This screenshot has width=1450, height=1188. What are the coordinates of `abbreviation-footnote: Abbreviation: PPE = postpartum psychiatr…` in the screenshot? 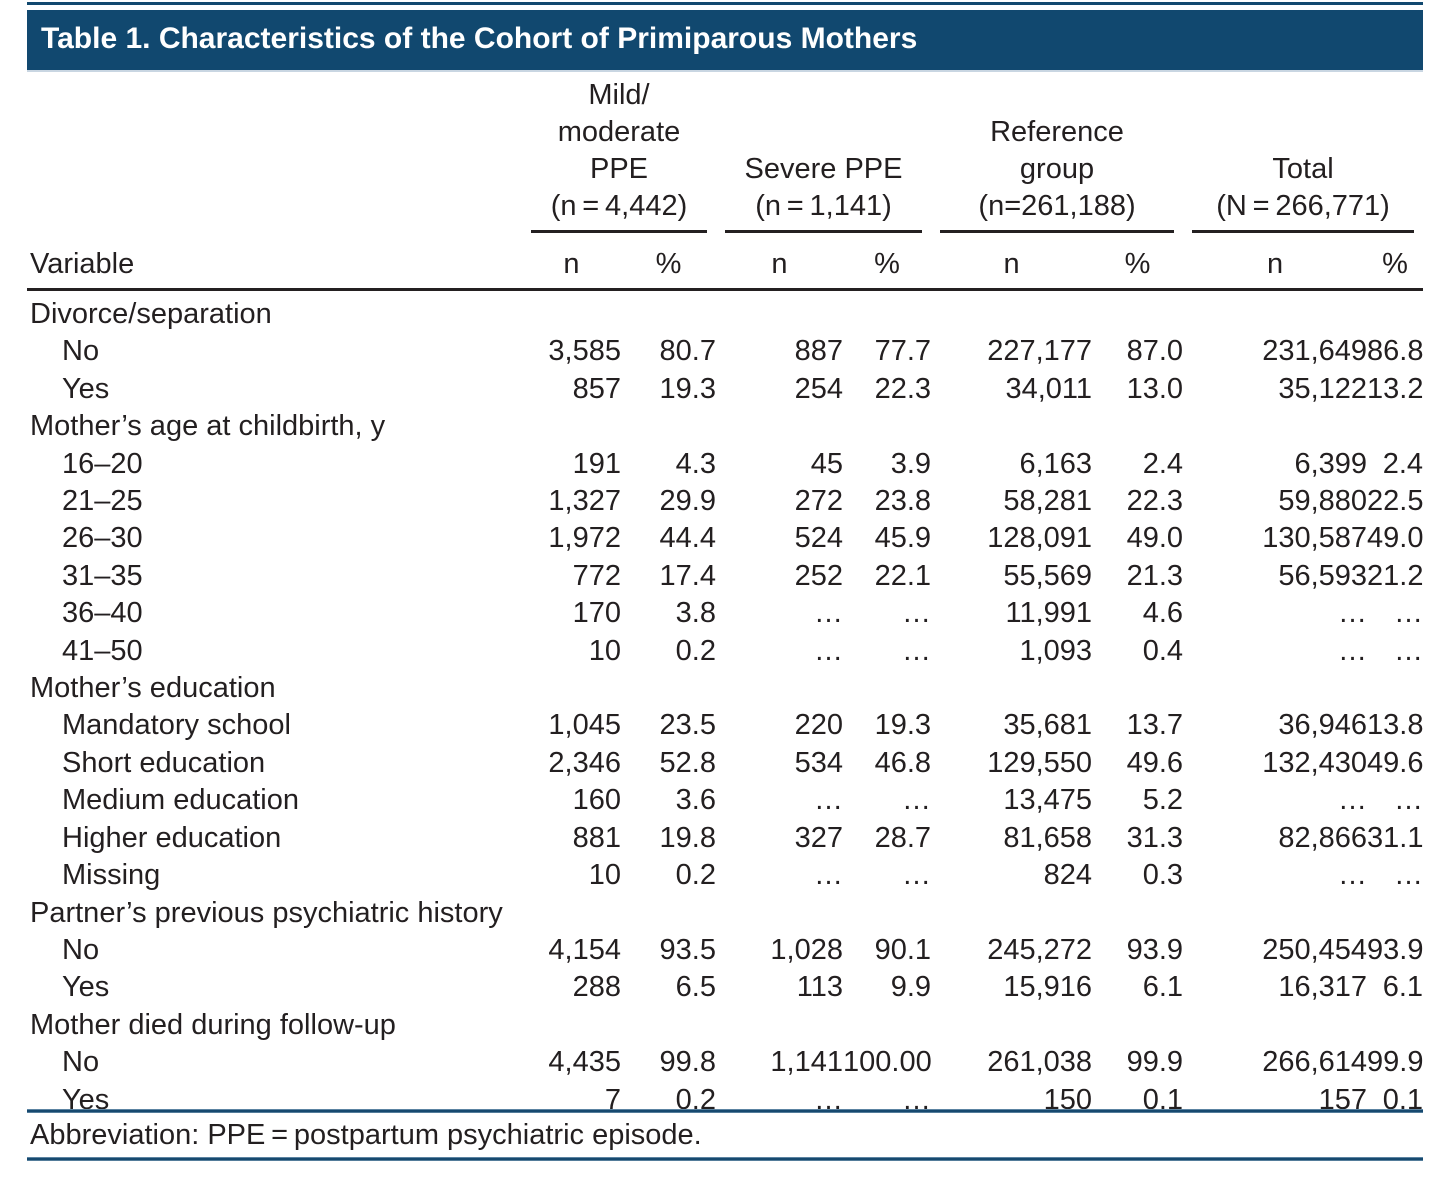 It's located at (366, 1135).